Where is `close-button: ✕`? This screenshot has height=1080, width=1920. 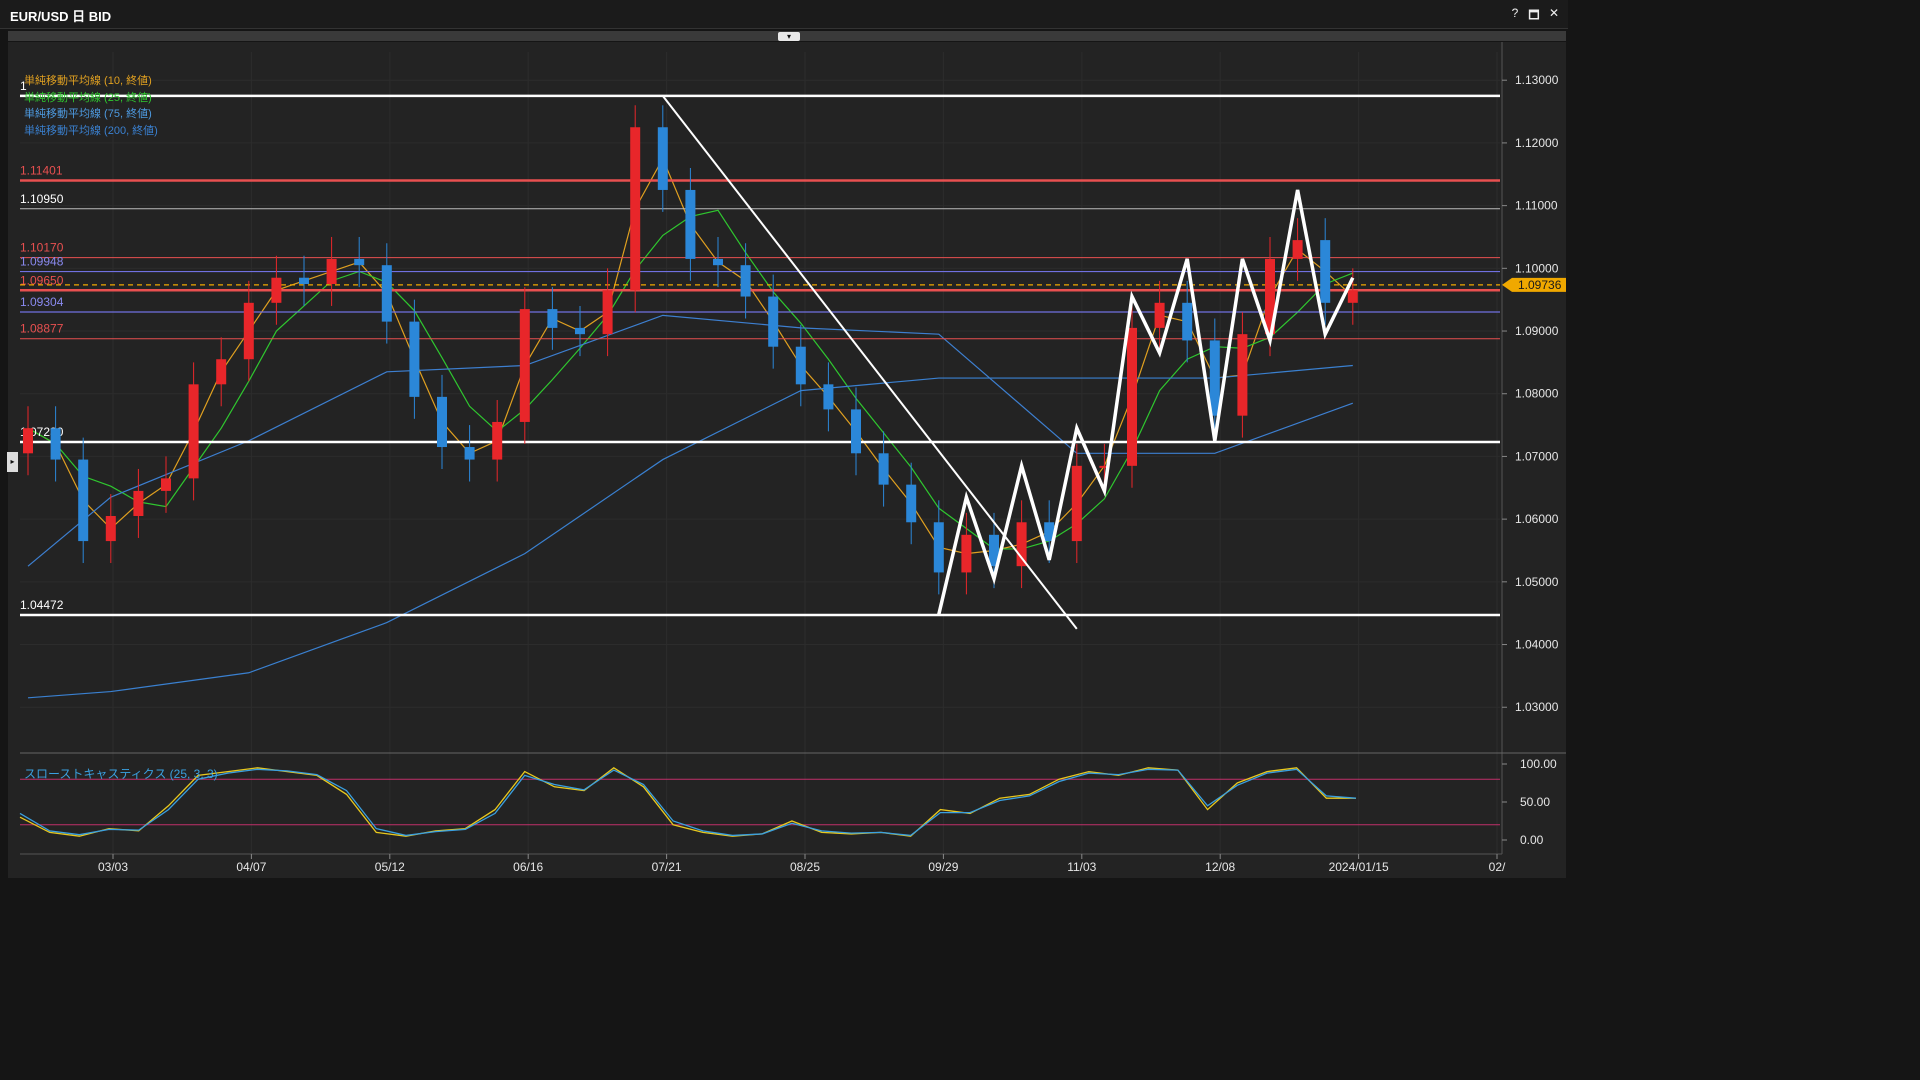 close-button: ✕ is located at coordinates (1554, 13).